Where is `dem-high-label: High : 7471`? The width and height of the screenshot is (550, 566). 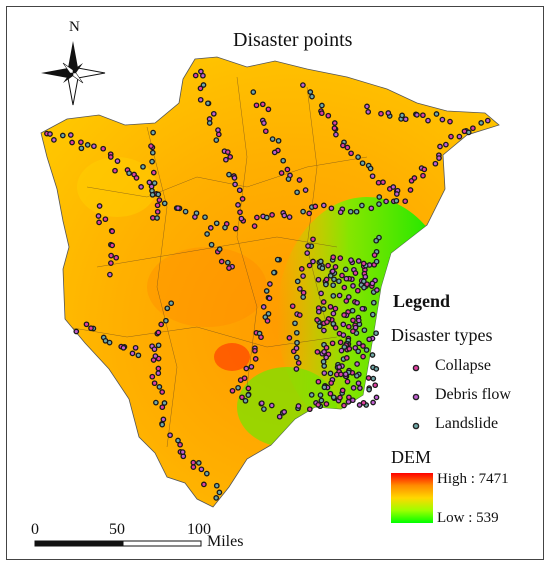
dem-high-label: High : 7471 is located at coordinates (473, 479).